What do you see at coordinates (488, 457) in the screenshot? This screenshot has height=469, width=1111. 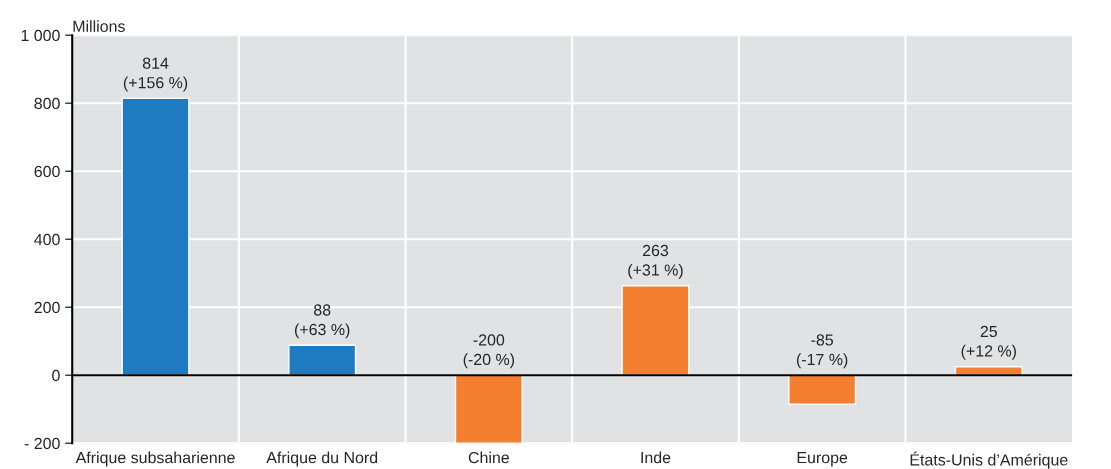 I see `x-tick-label: Chine` at bounding box center [488, 457].